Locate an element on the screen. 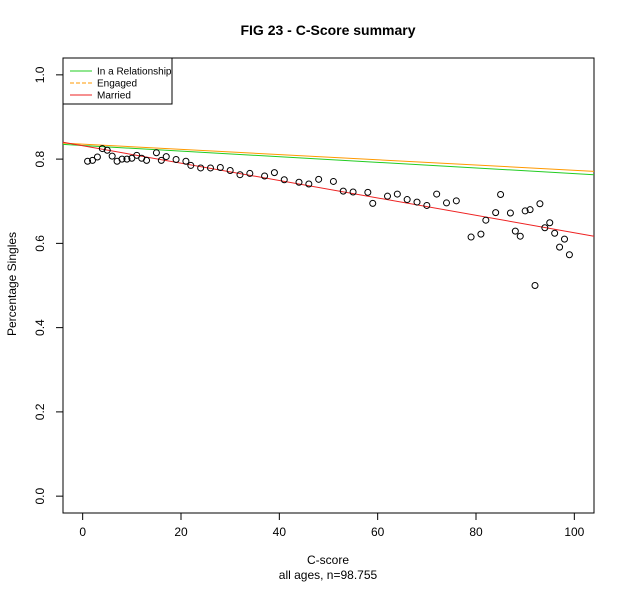  x-tick-label: 20 is located at coordinates (181, 532).